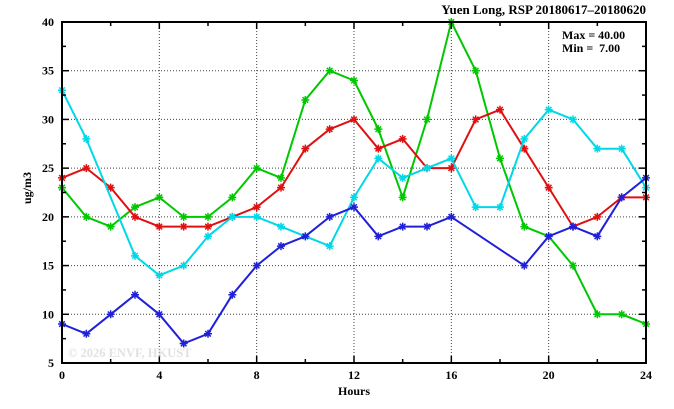 The width and height of the screenshot is (674, 409). I want to click on x-tick-label: 24, so click(646, 375).